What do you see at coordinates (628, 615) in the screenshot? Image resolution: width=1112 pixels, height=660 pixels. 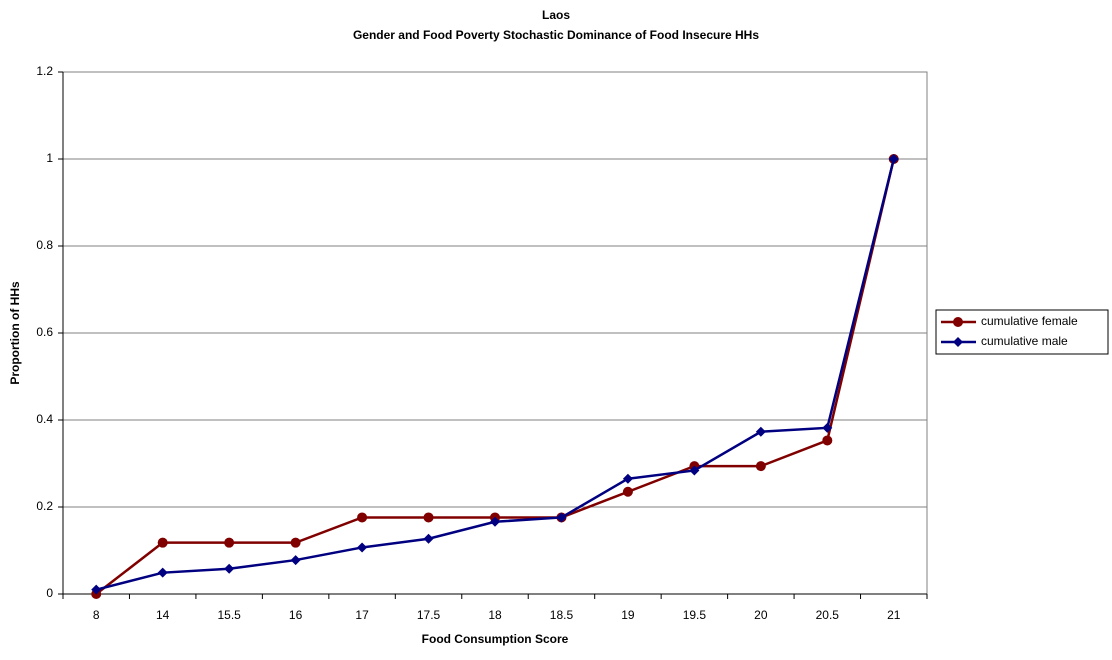 I see `x-tick-label: 19` at bounding box center [628, 615].